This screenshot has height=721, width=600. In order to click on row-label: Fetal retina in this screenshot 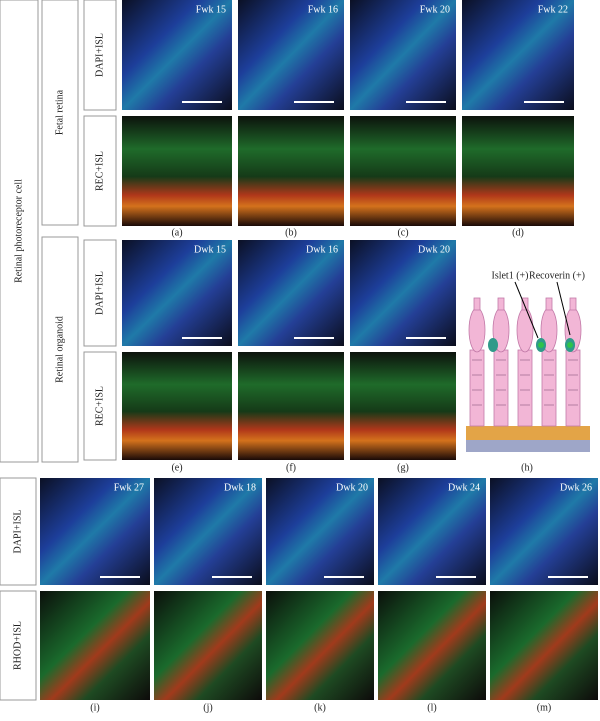, I will do `click(59, 112)`.